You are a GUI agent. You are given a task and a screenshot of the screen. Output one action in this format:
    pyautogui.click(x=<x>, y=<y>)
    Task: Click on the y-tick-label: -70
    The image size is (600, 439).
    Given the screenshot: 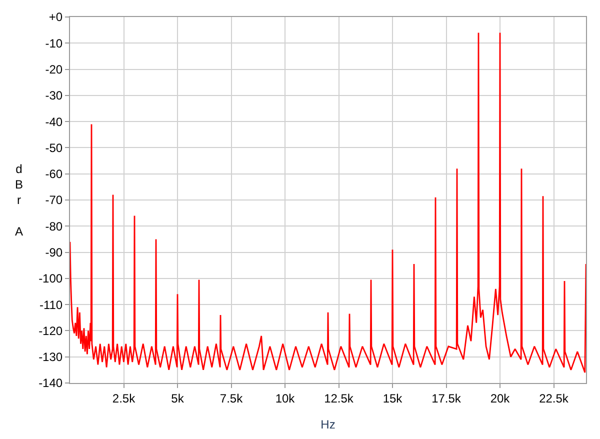 What is the action you would take?
    pyautogui.click(x=54, y=200)
    